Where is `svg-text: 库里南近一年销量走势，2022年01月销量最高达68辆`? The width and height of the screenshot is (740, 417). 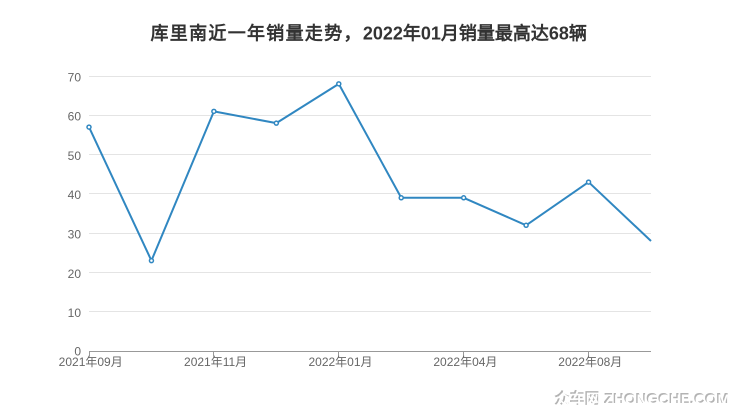
svg-text: 库里南近一年销量走势，2022年01月销量最高达68辆 is located at coordinates (369, 33).